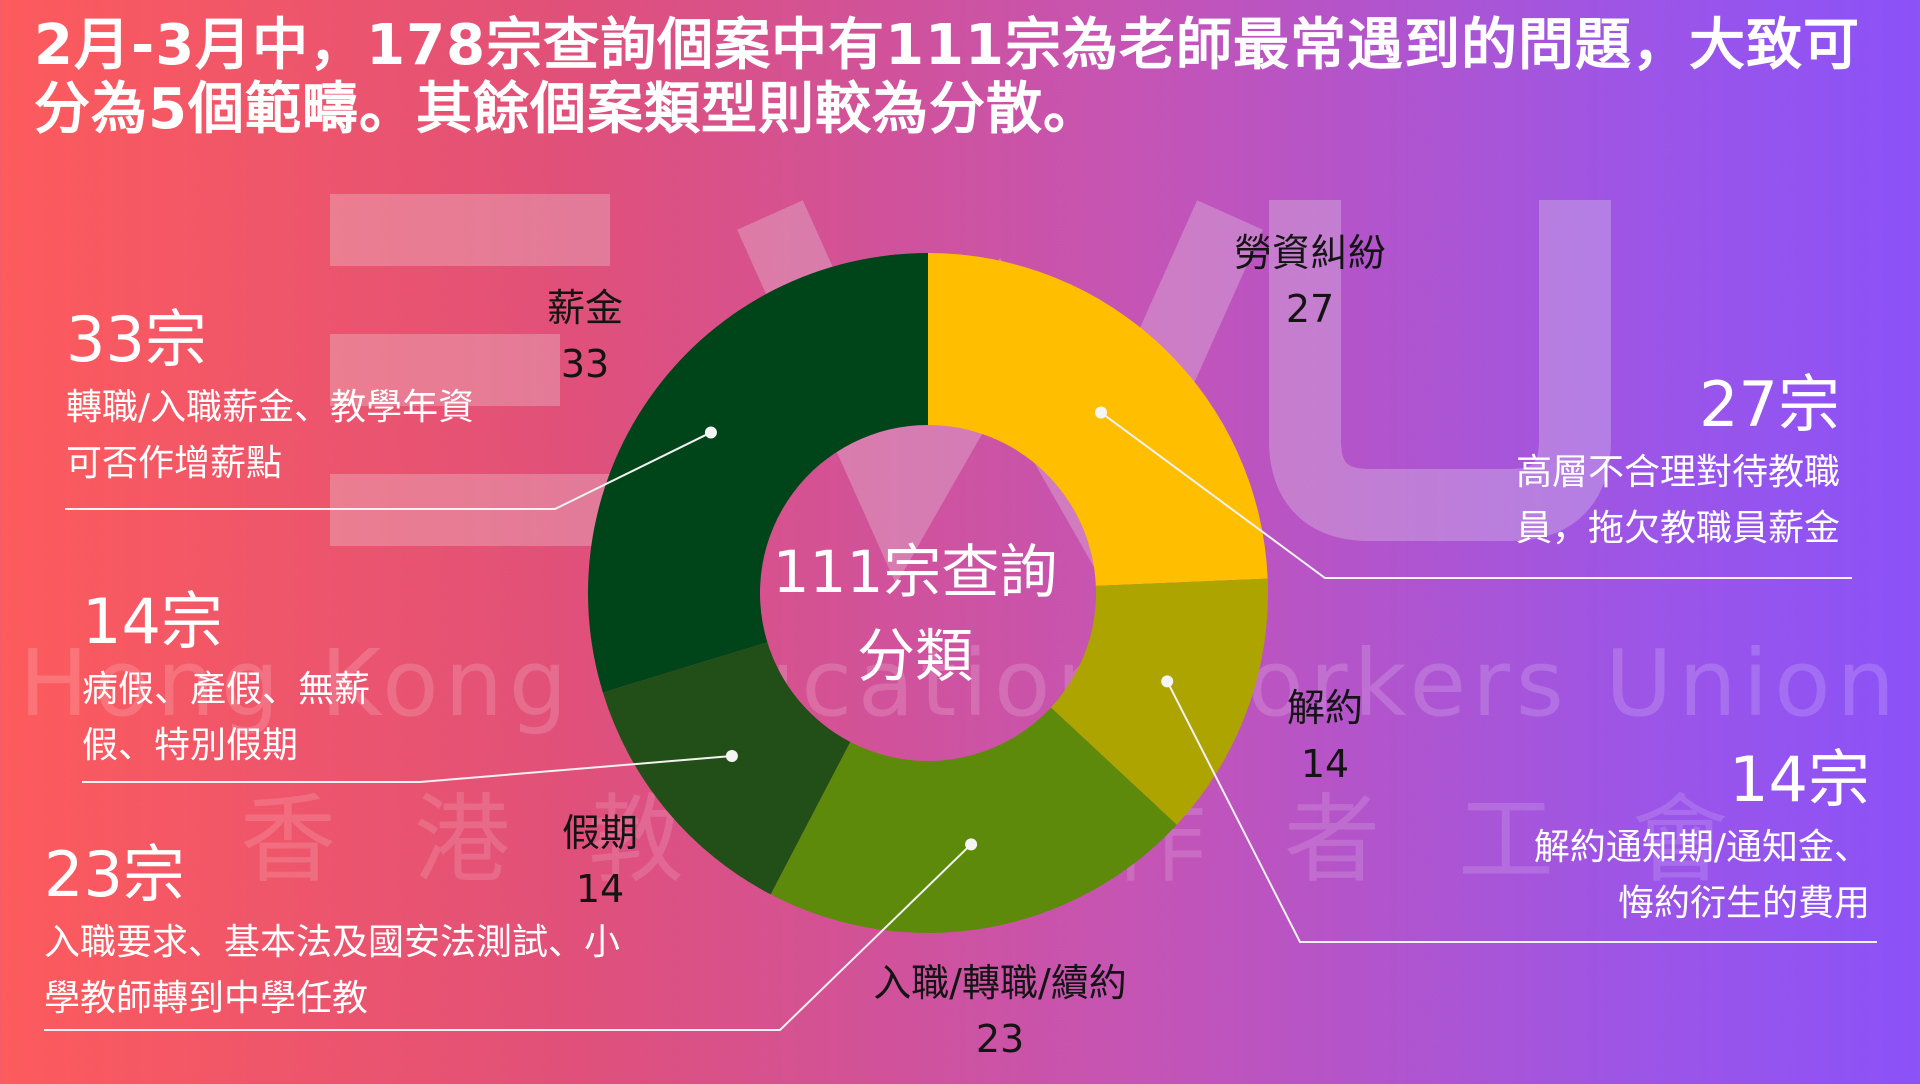 This screenshot has height=1084, width=1920. What do you see at coordinates (599, 833) in the screenshot?
I see `slice-label-text: 假期` at bounding box center [599, 833].